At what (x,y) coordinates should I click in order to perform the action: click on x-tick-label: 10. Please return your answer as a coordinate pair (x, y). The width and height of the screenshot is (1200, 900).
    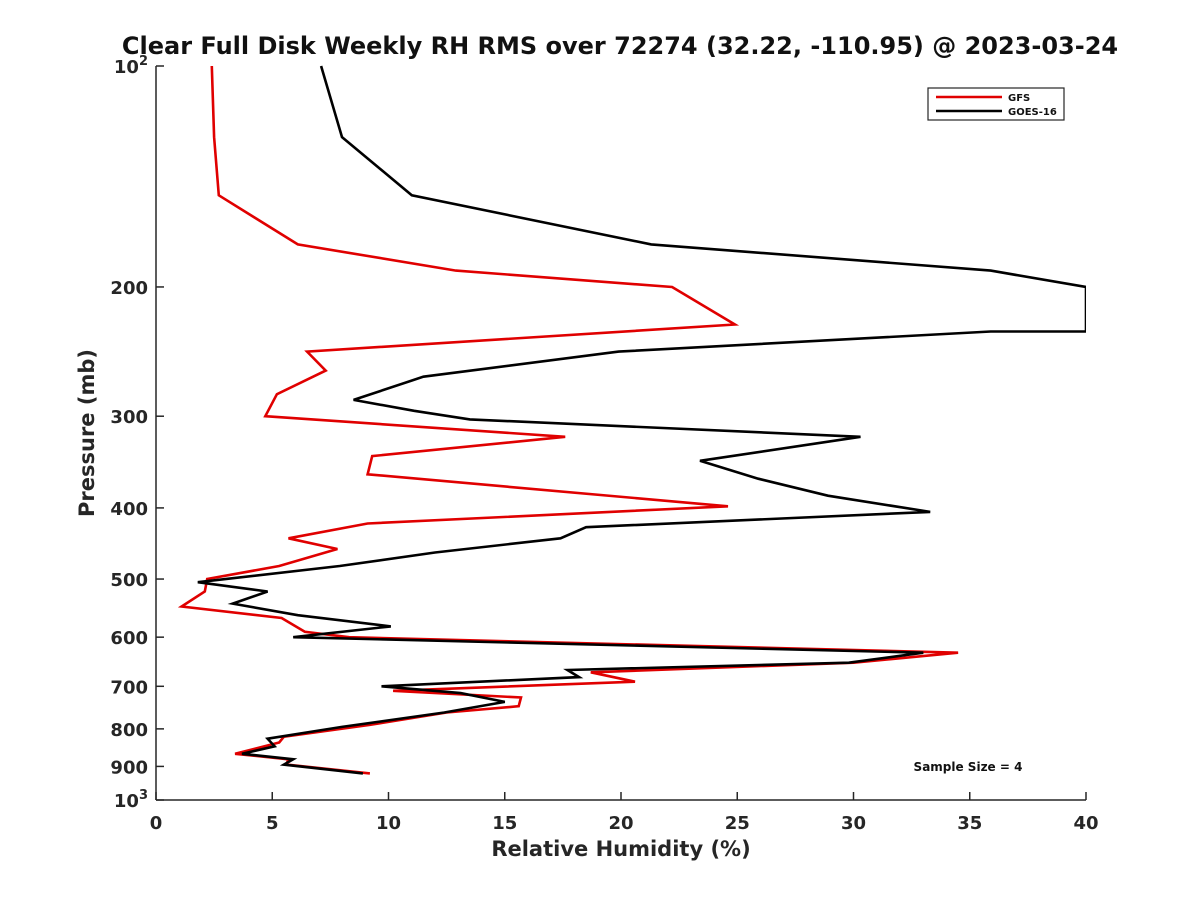
    Looking at the image, I should click on (388, 823).